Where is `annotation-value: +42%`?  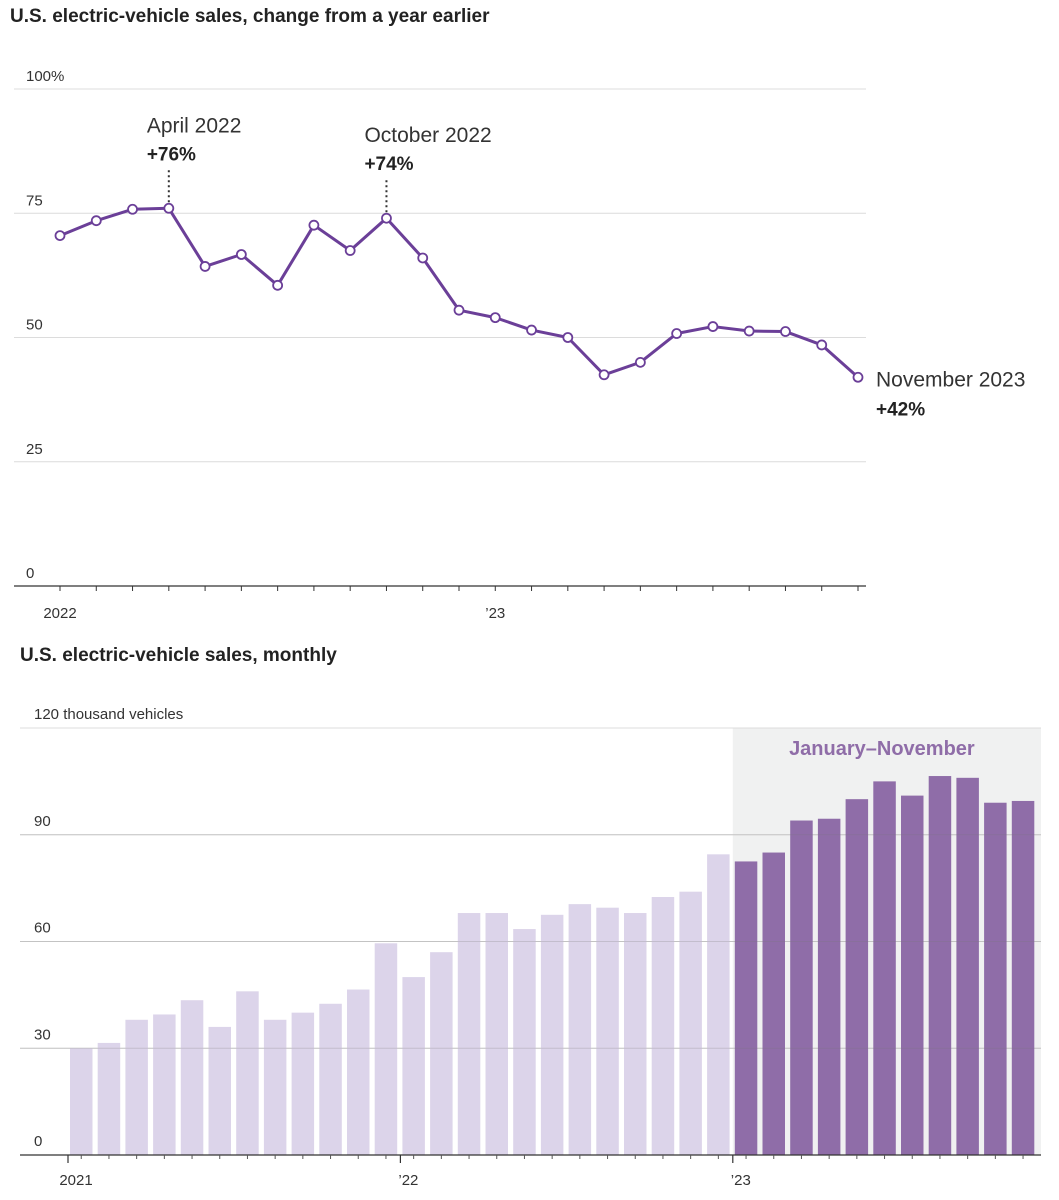 annotation-value: +42% is located at coordinates (900, 409).